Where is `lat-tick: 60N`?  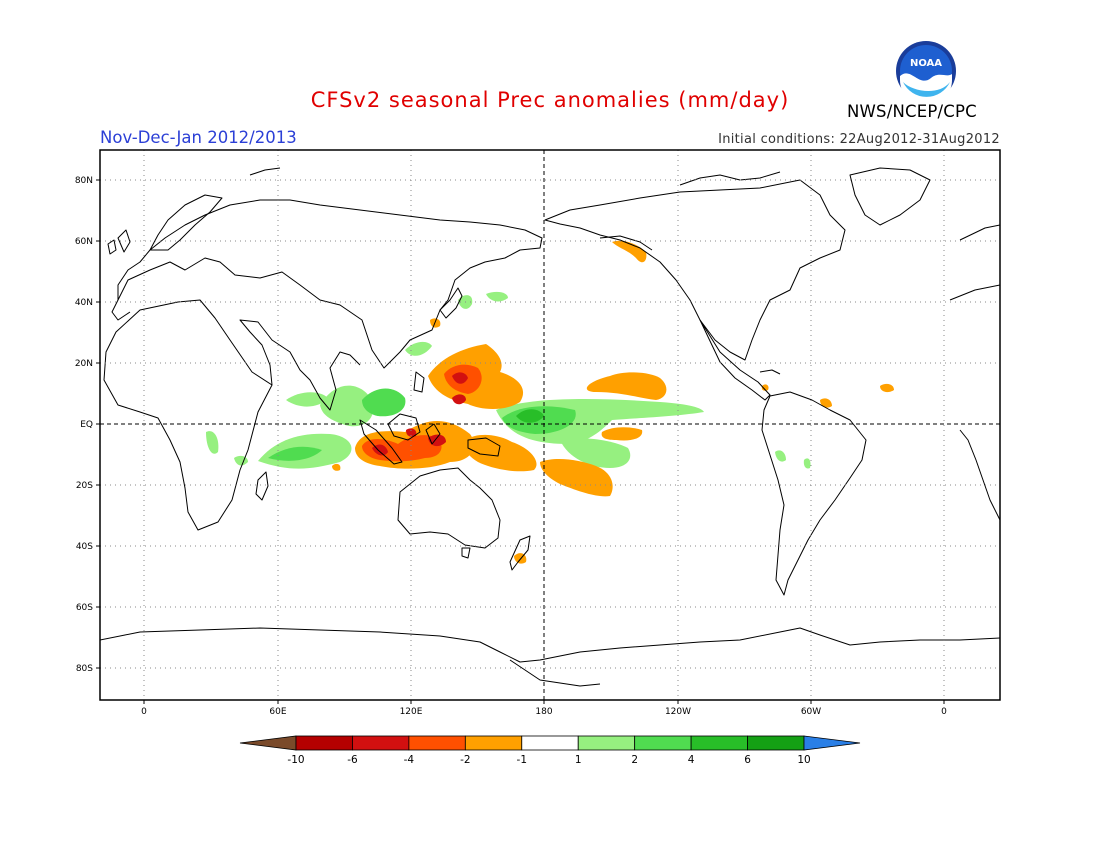
lat-tick: 60N is located at coordinates (84, 242).